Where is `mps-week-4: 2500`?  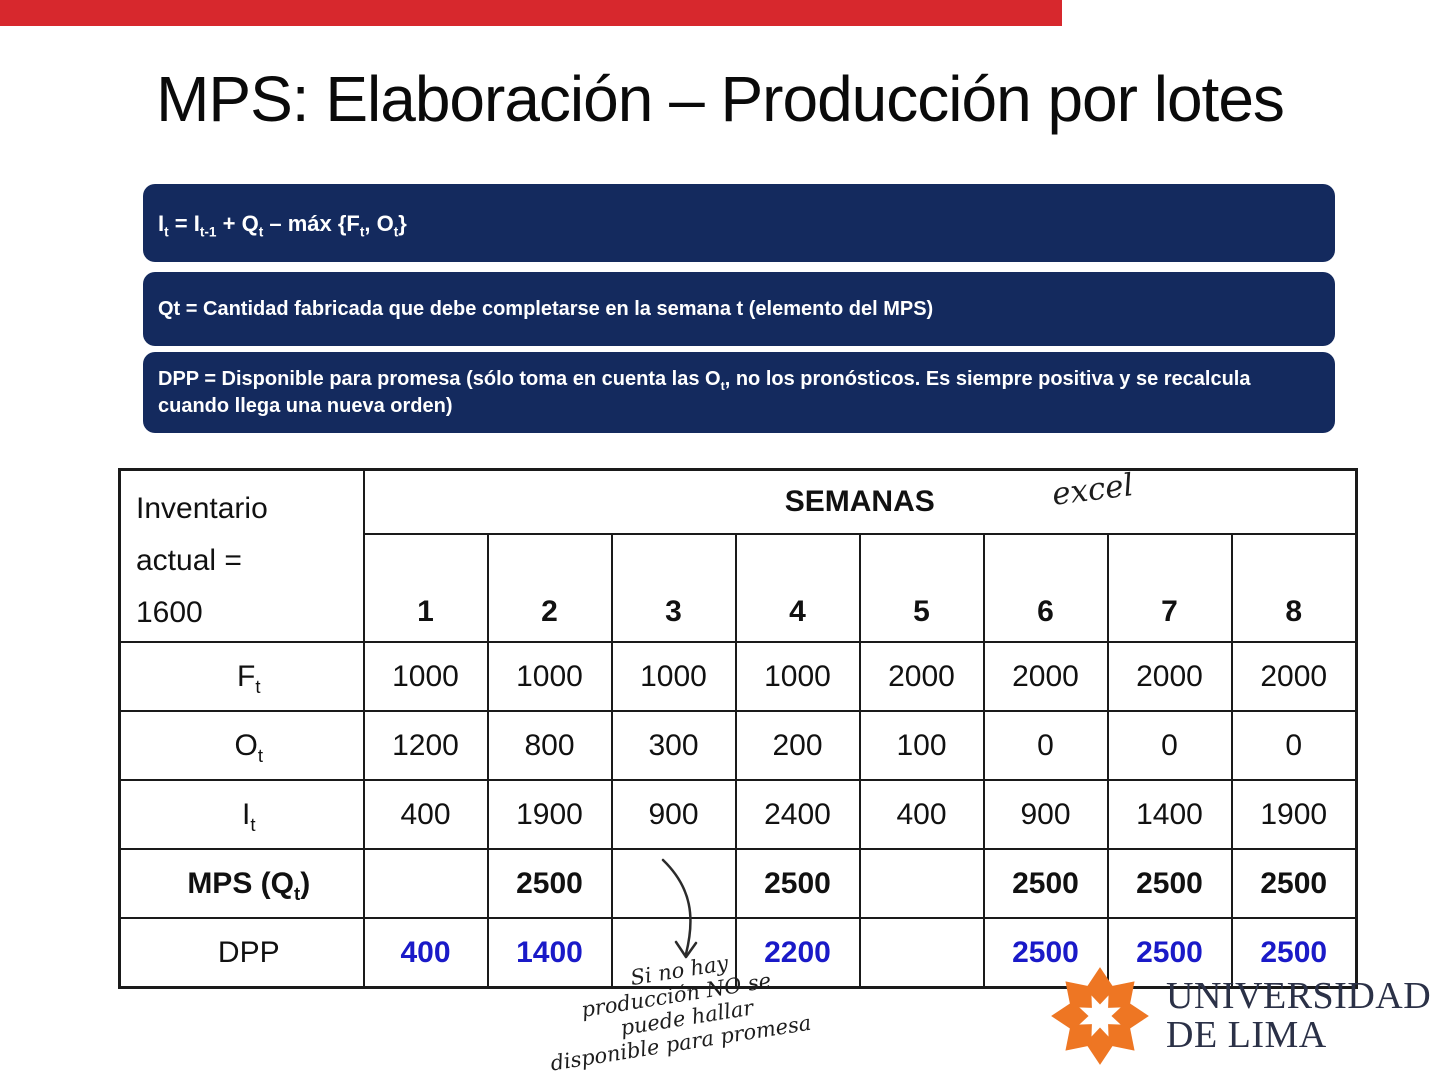 mps-week-4: 2500 is located at coordinates (797, 883).